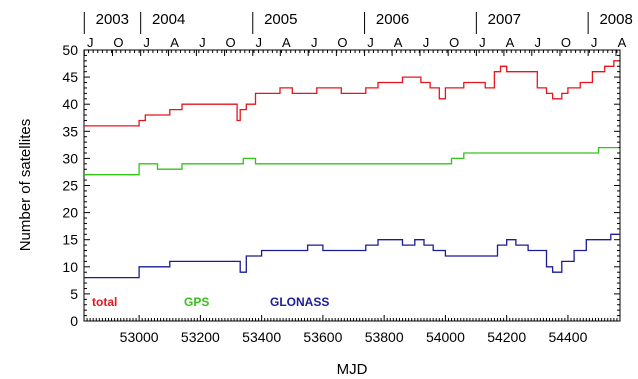 The height and width of the screenshot is (379, 638). What do you see at coordinates (70, 186) in the screenshot?
I see `y-tick-label: 25` at bounding box center [70, 186].